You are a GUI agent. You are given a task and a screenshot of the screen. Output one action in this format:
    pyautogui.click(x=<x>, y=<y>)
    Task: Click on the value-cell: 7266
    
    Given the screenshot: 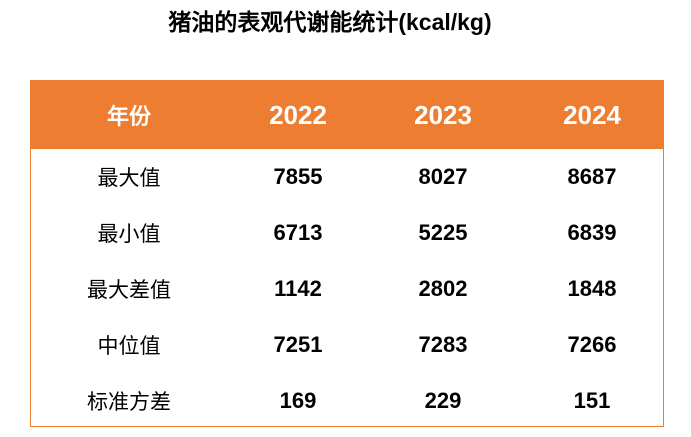 What is the action you would take?
    pyautogui.click(x=592, y=344)
    